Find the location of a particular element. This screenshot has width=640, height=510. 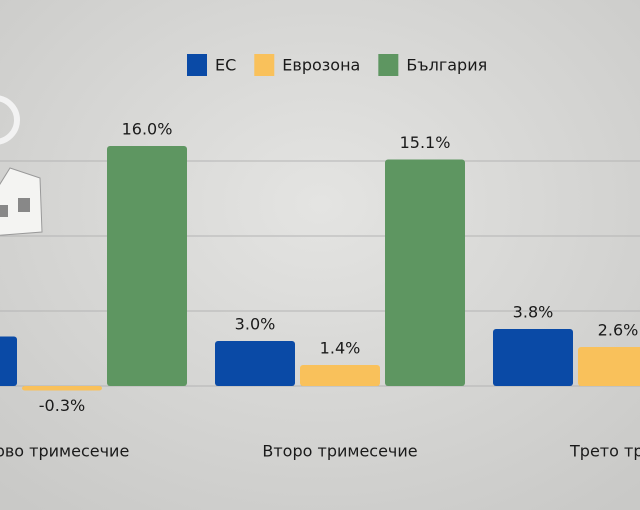

legend-label: Еврозона is located at coordinates (321, 65).